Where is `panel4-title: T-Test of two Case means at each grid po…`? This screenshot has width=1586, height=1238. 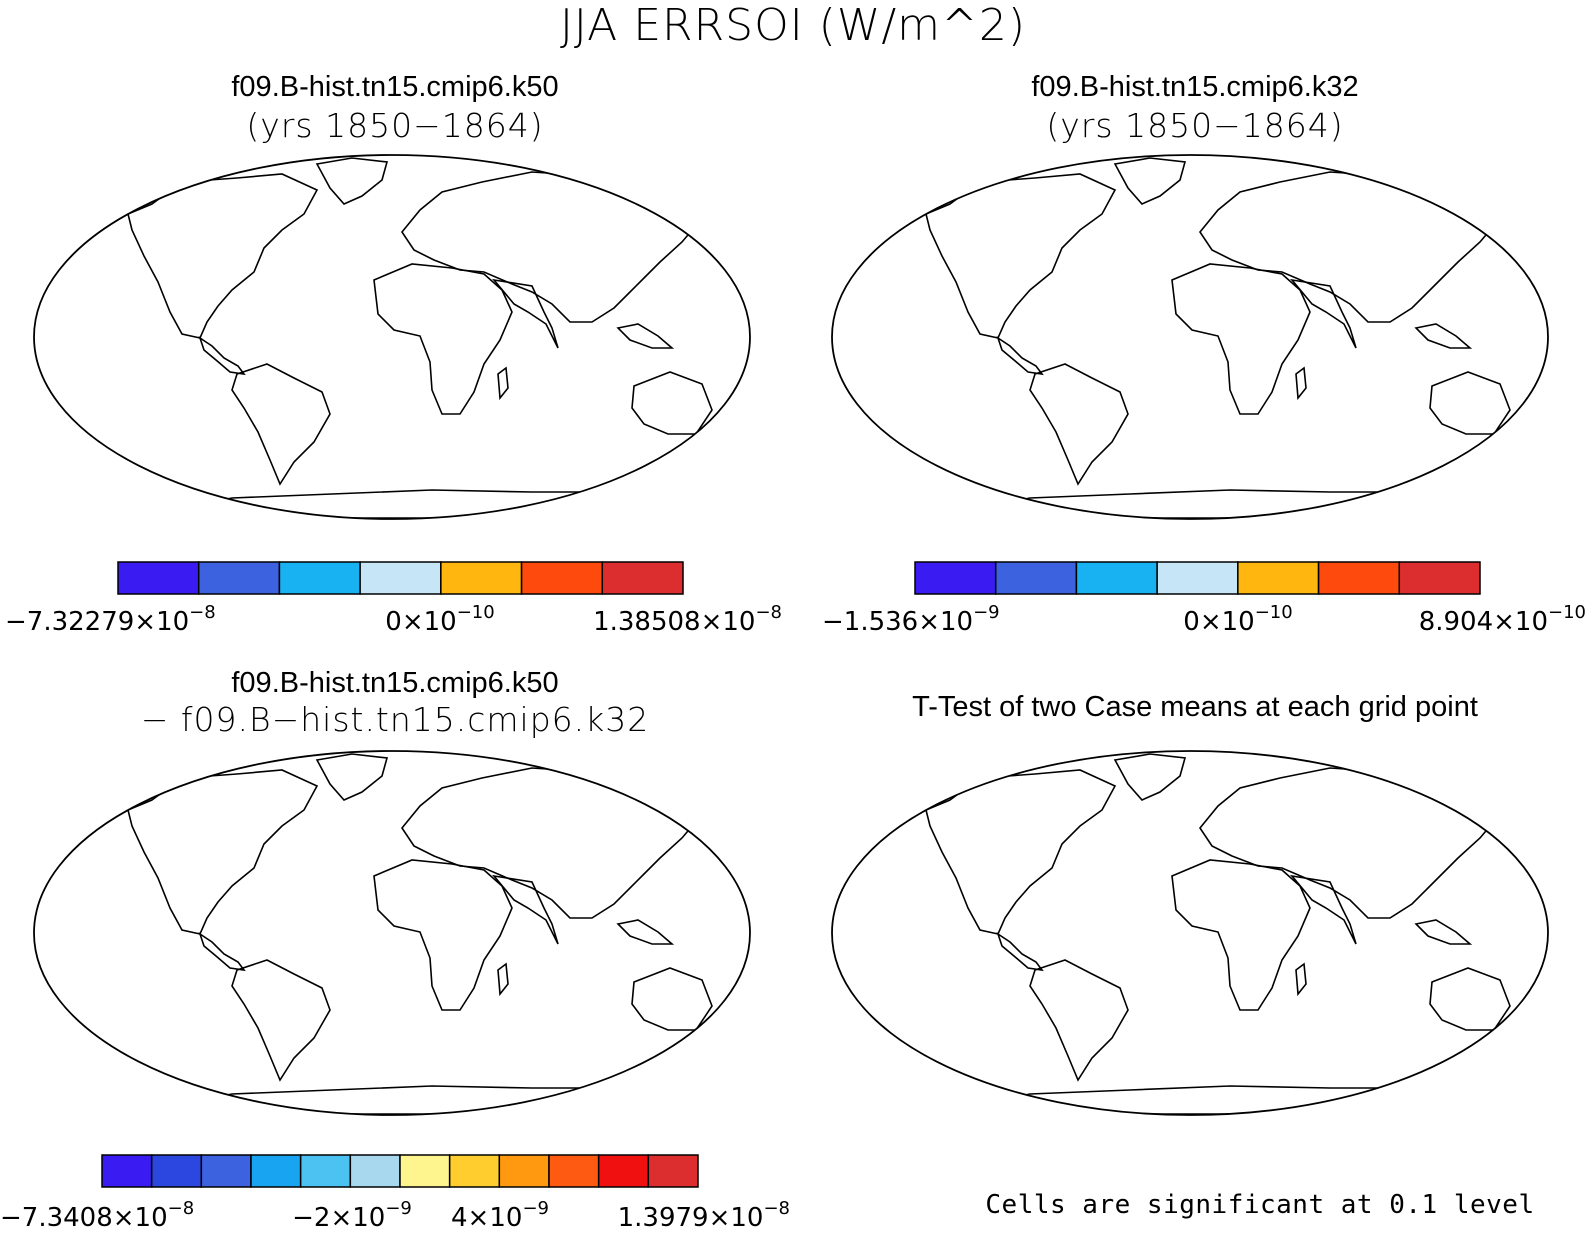
panel4-title: T-Test of two Case means at each grid po… is located at coordinates (1195, 707).